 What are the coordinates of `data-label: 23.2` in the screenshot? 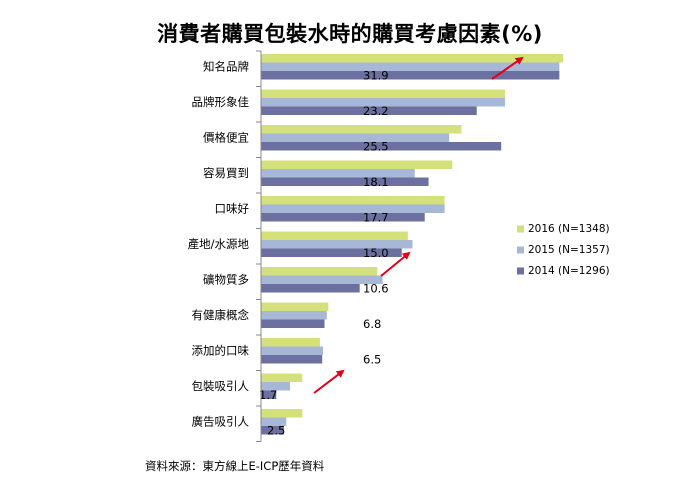 It's located at (376, 111).